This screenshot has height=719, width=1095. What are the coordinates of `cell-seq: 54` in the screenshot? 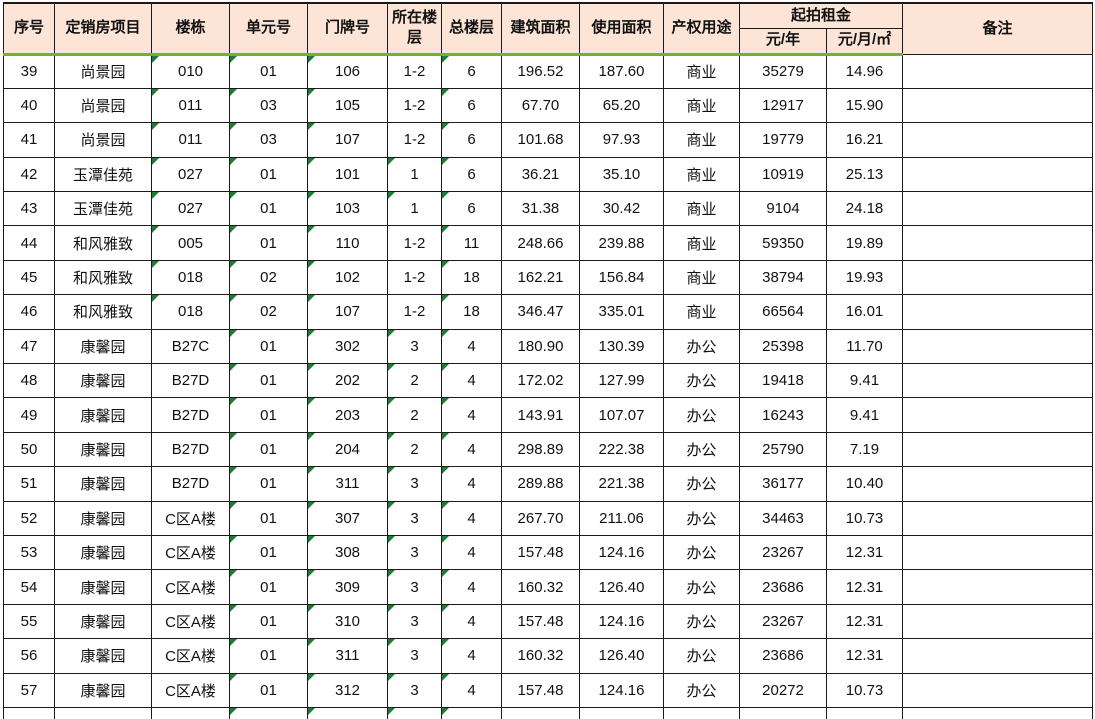 It's located at (29, 587).